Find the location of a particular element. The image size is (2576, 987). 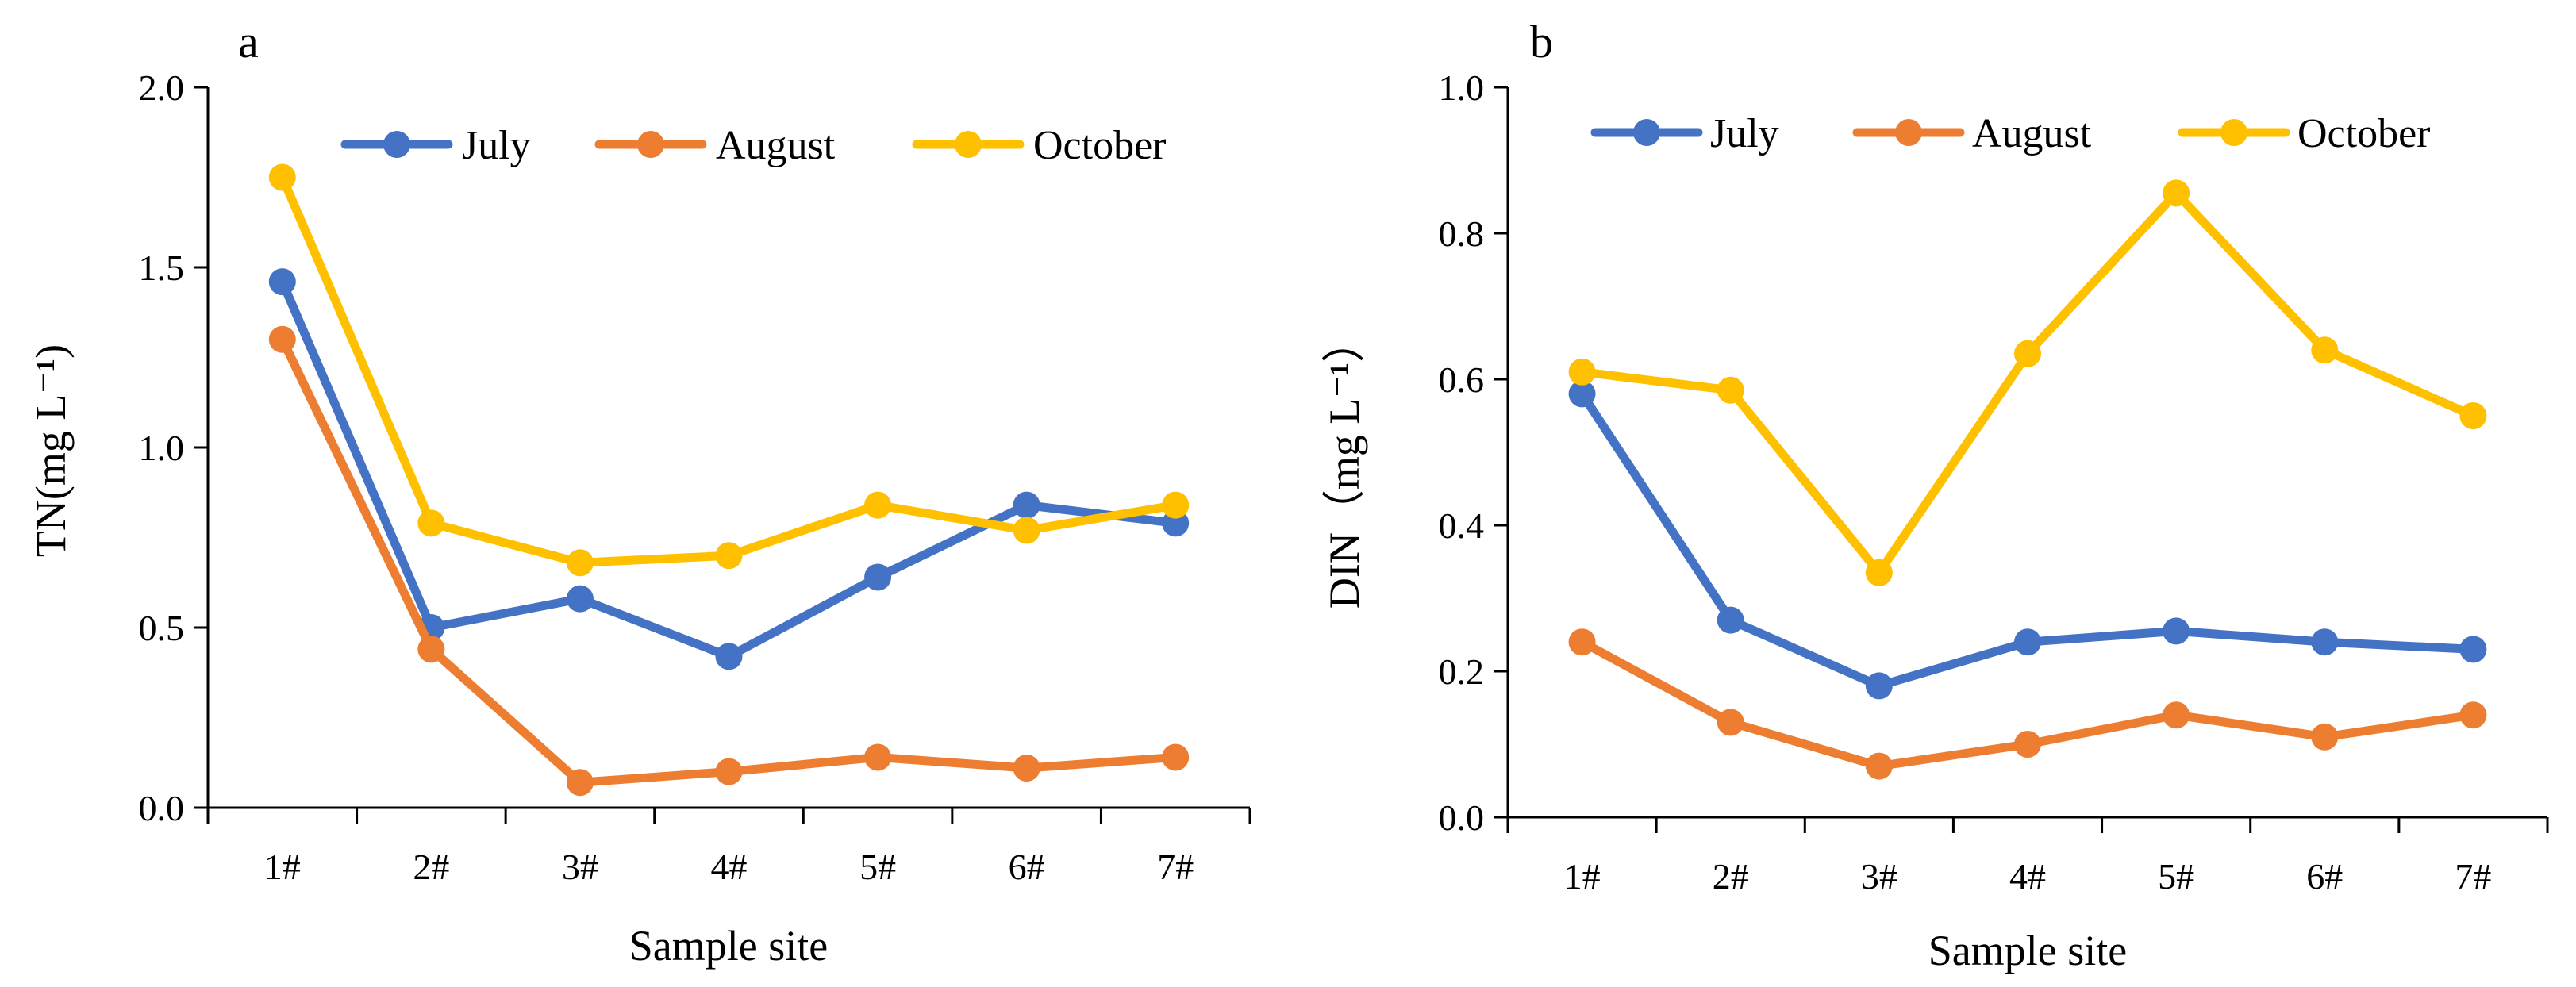

panel-b-legend-marker-october is located at coordinates (2233, 132).